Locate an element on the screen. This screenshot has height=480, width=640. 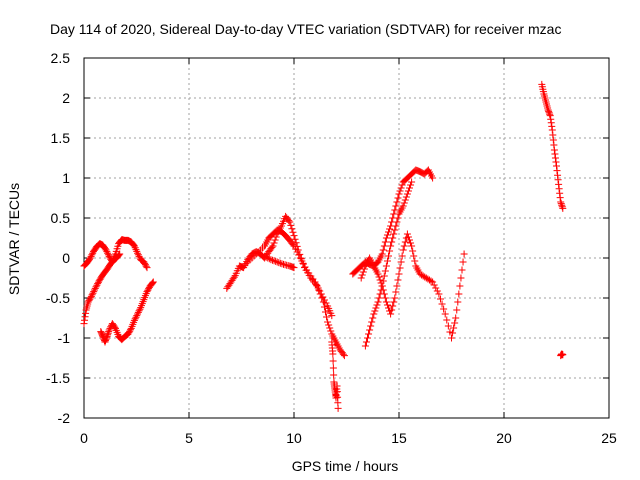
series-arc-3a is located at coordinates (393, 222).